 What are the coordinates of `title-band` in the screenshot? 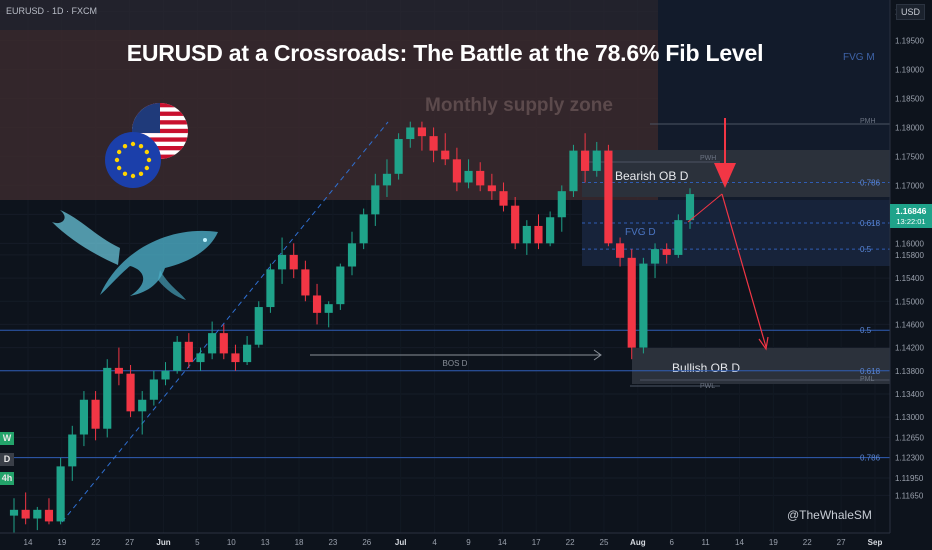 It's located at (329, 15).